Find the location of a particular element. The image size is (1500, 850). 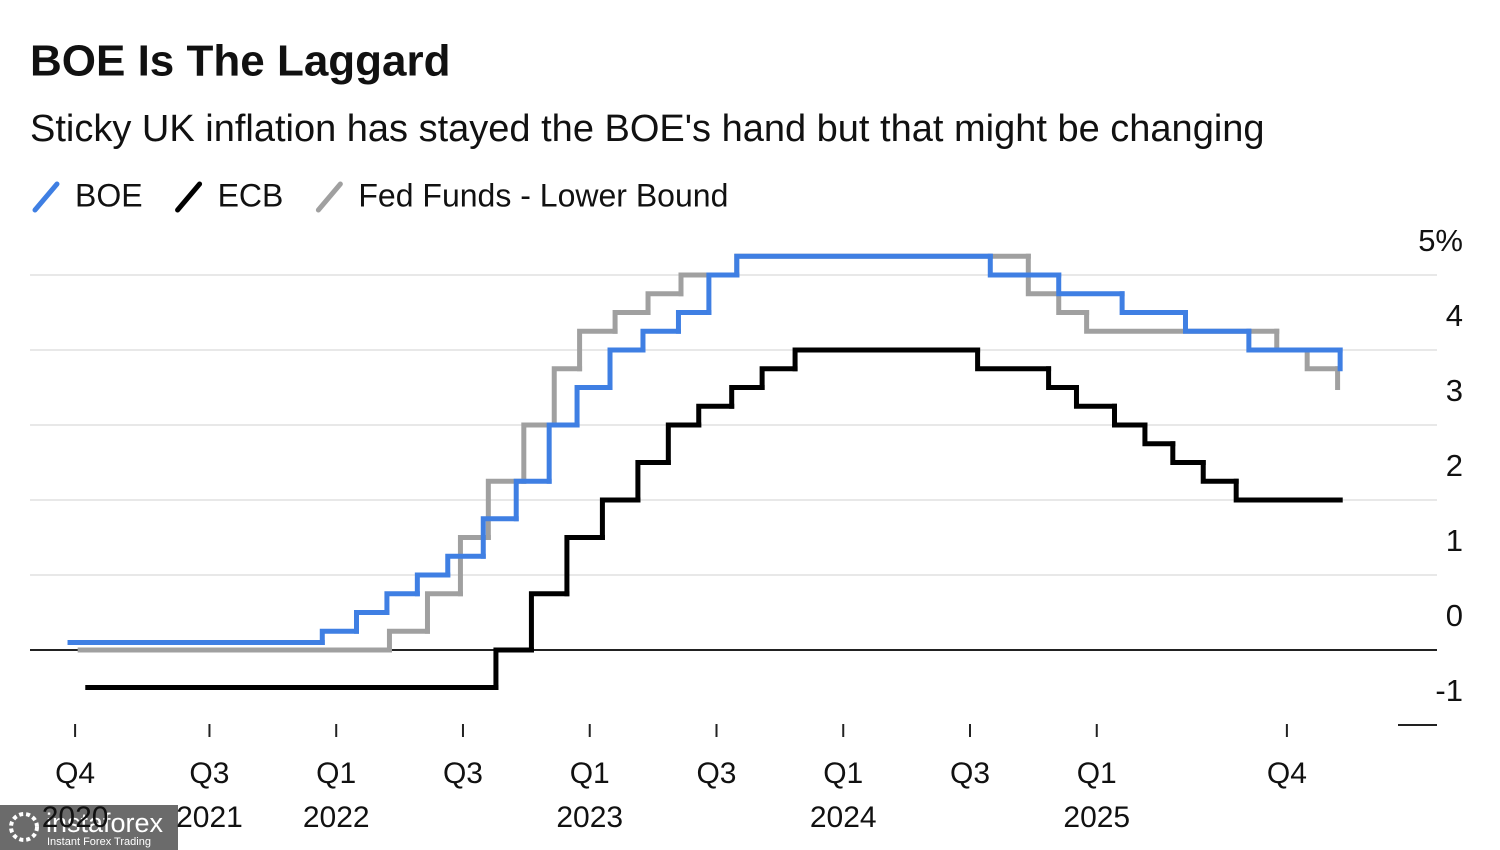

watermark-box is located at coordinates (89, 827).